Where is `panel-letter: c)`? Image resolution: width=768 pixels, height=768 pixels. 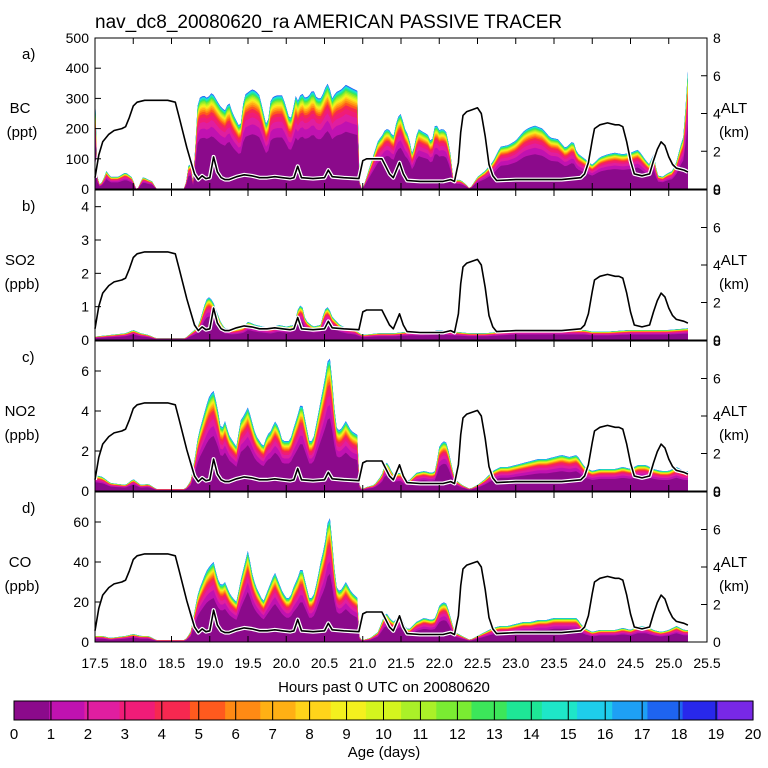
panel-letter: c) is located at coordinates (28, 357).